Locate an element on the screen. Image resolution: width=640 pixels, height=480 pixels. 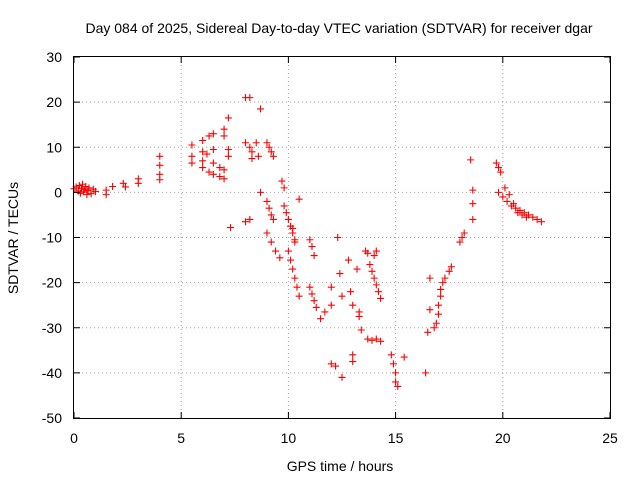
y-axis-label: SDTVAR / TECUs is located at coordinates (13, 238).